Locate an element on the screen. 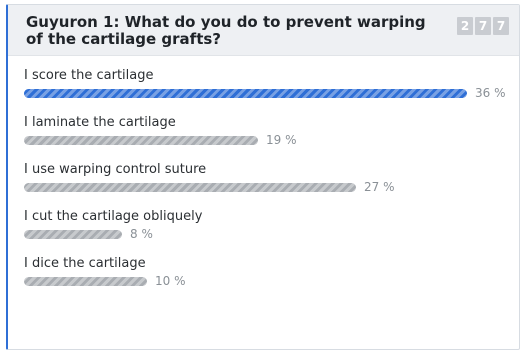 This screenshot has width=528, height=354. response-counter: 2 7 7 is located at coordinates (483, 26).